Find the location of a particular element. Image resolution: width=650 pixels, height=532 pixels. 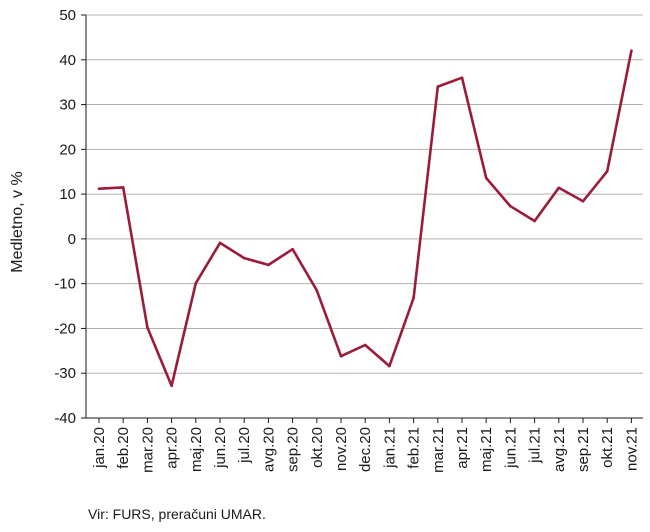

x-tick-label: mar.20 is located at coordinates (147, 450).